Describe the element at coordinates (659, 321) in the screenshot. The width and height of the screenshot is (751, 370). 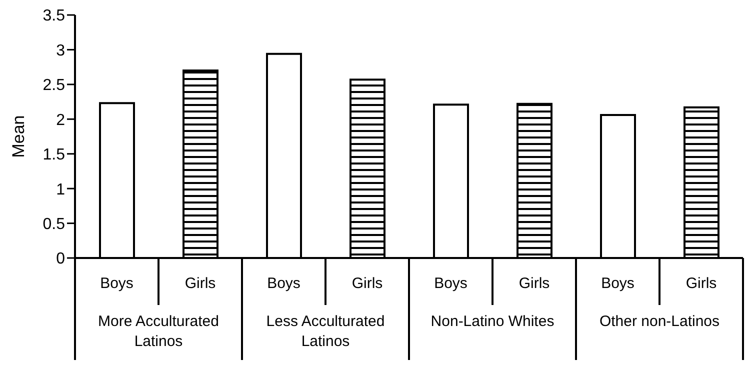
I see `x-tick-label: Other non-Latinos` at that location.